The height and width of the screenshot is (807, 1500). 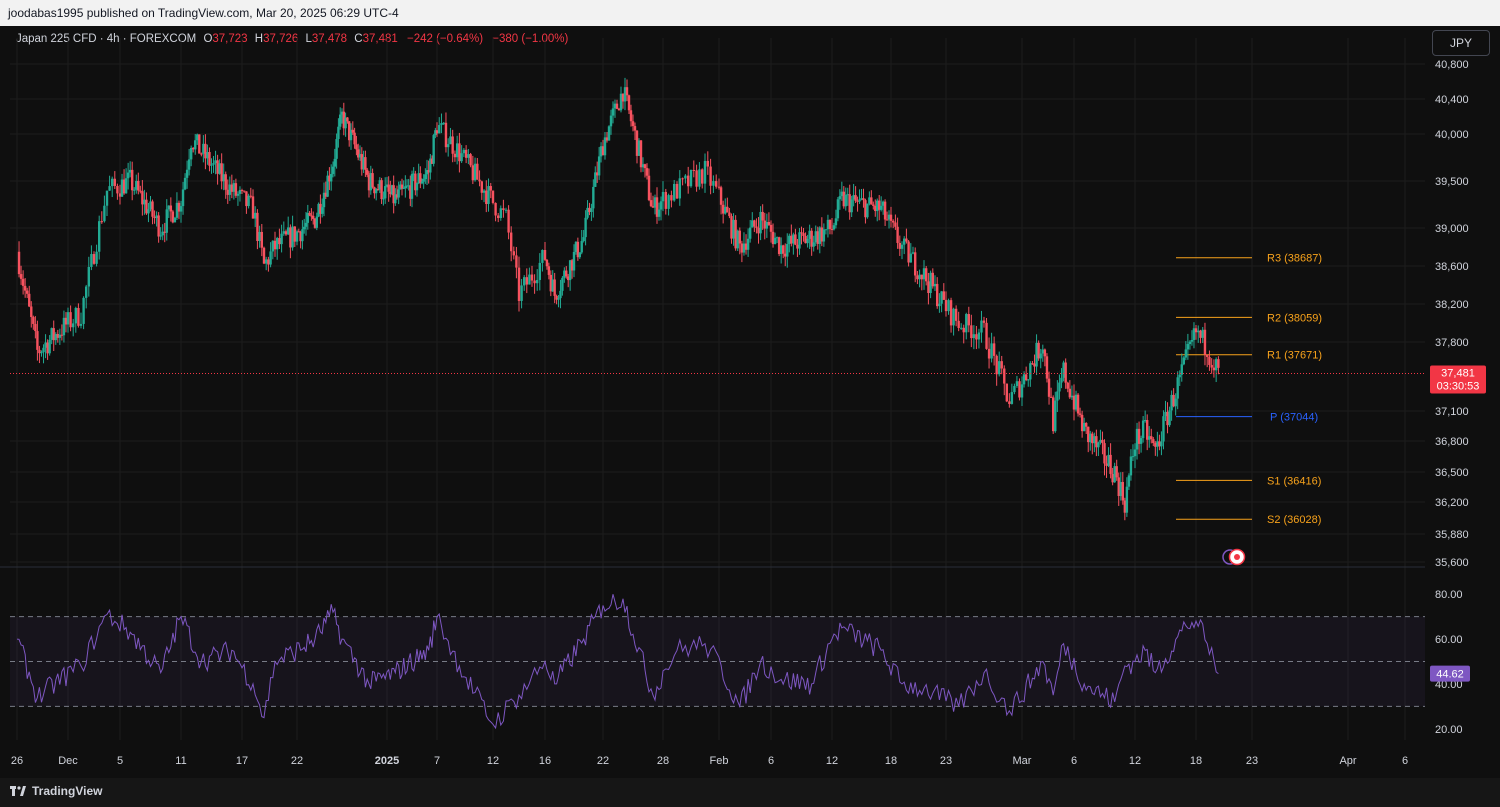 I want to click on change-value-2: −380 (−1.00%), so click(x=530, y=39).